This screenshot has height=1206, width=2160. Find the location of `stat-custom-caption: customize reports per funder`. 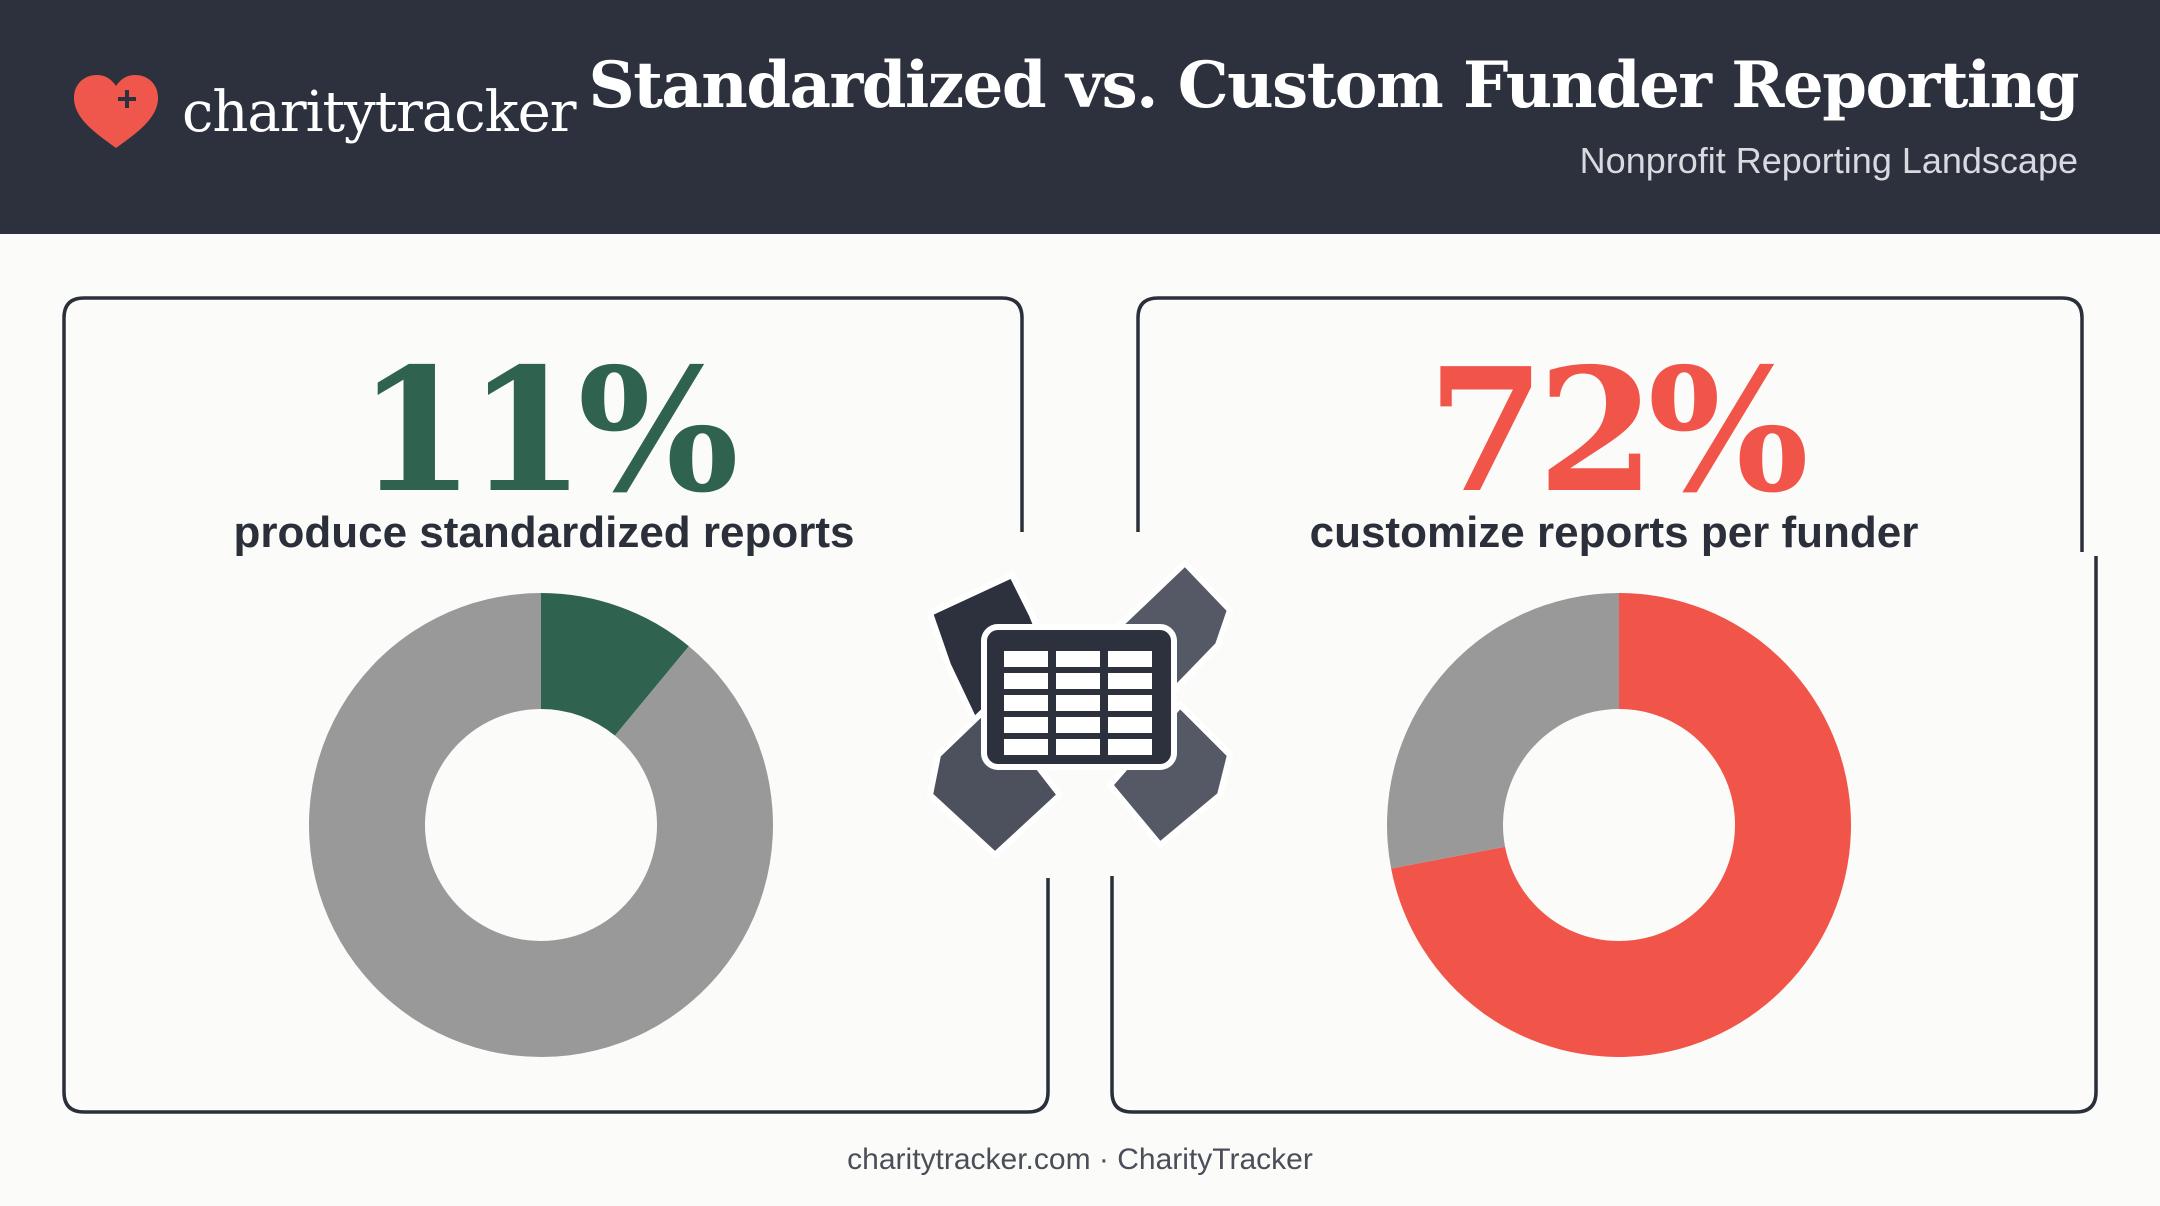

stat-custom-caption: customize reports per funder is located at coordinates (1614, 532).